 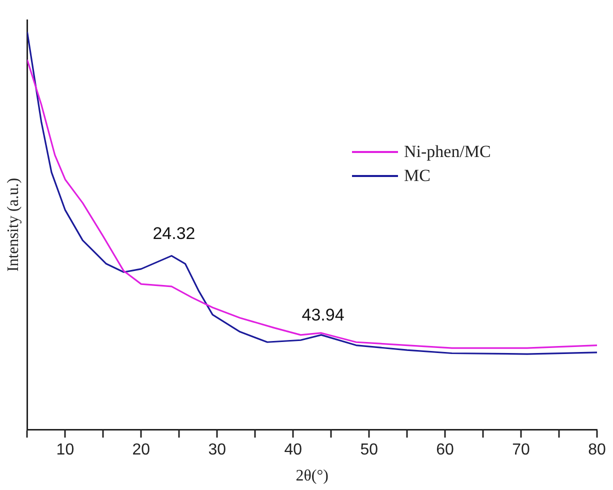 What do you see at coordinates (217, 450) in the screenshot?
I see `x-tick-label: 30` at bounding box center [217, 450].